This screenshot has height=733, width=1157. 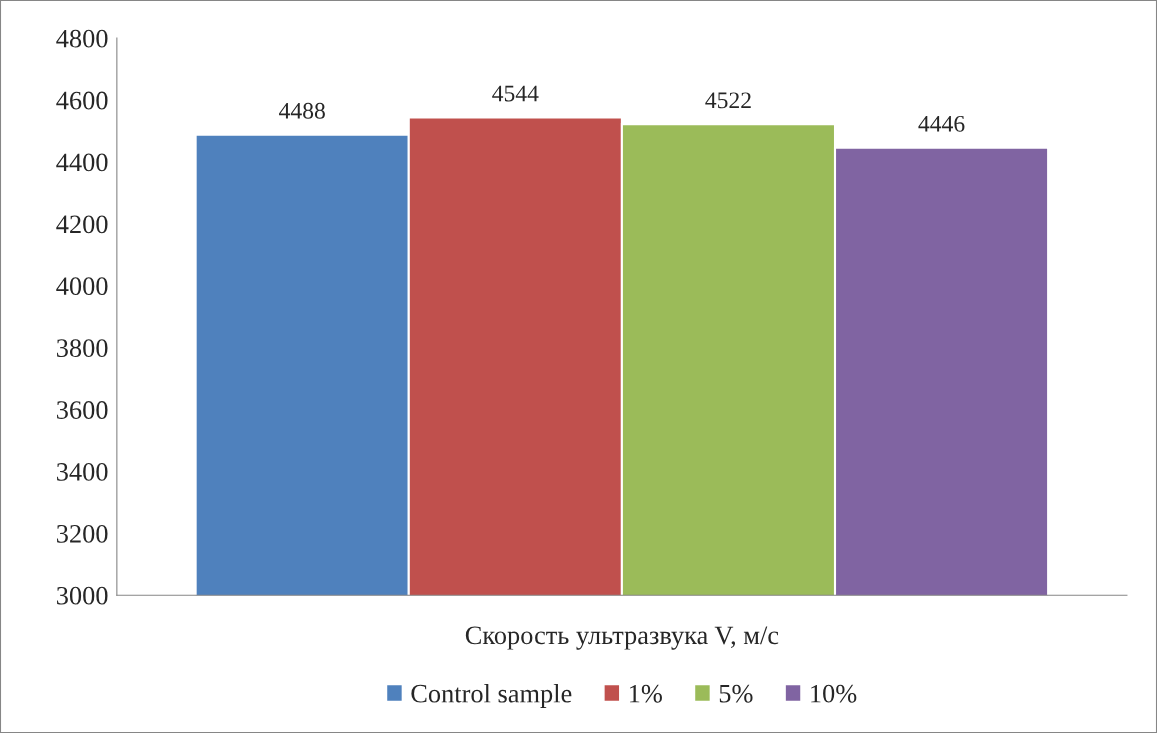 I want to click on y-tick-label: 3600, so click(x=82, y=410).